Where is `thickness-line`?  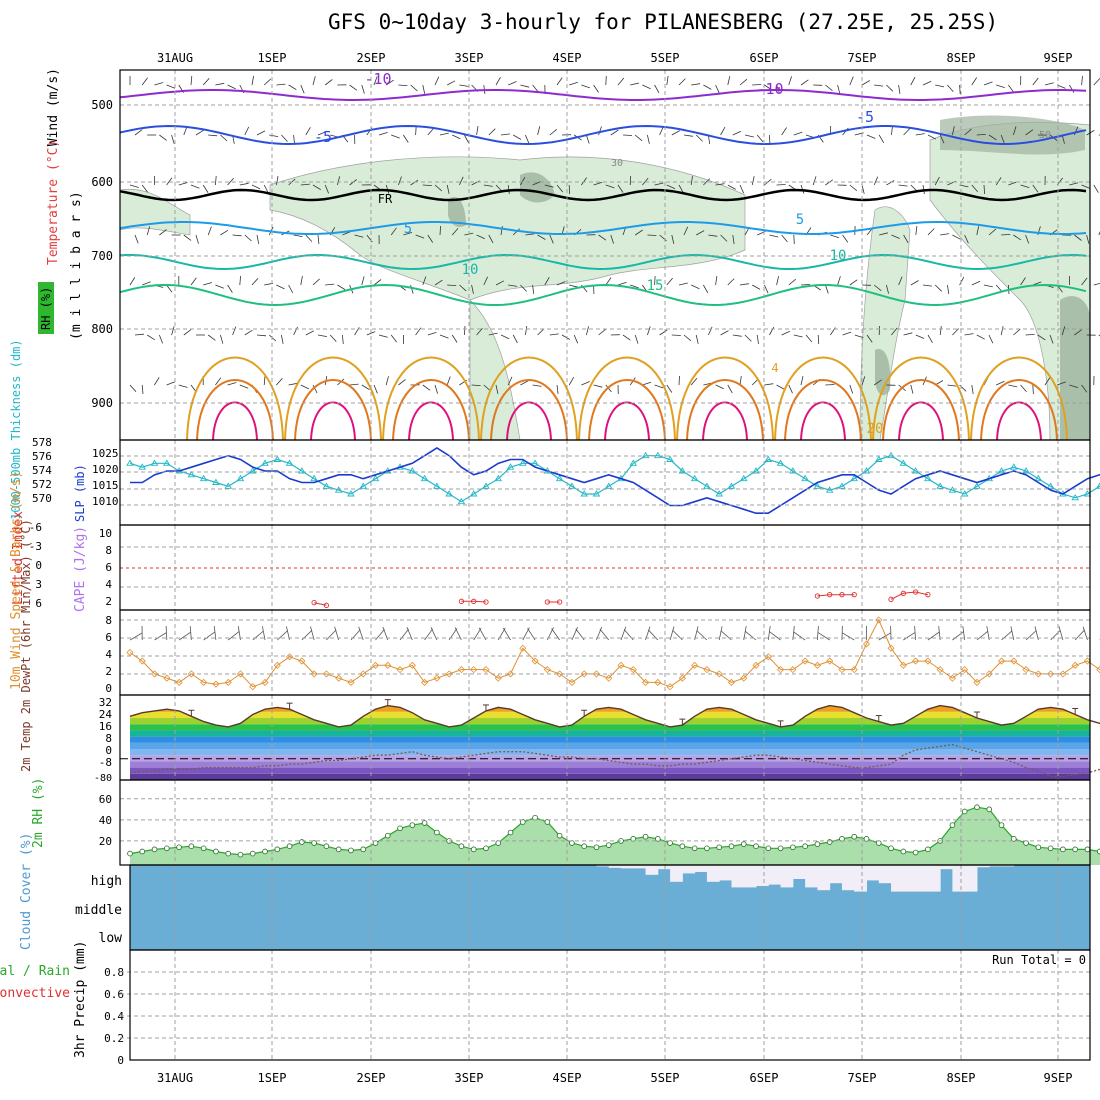
thickness-line is located at coordinates (614, 479).